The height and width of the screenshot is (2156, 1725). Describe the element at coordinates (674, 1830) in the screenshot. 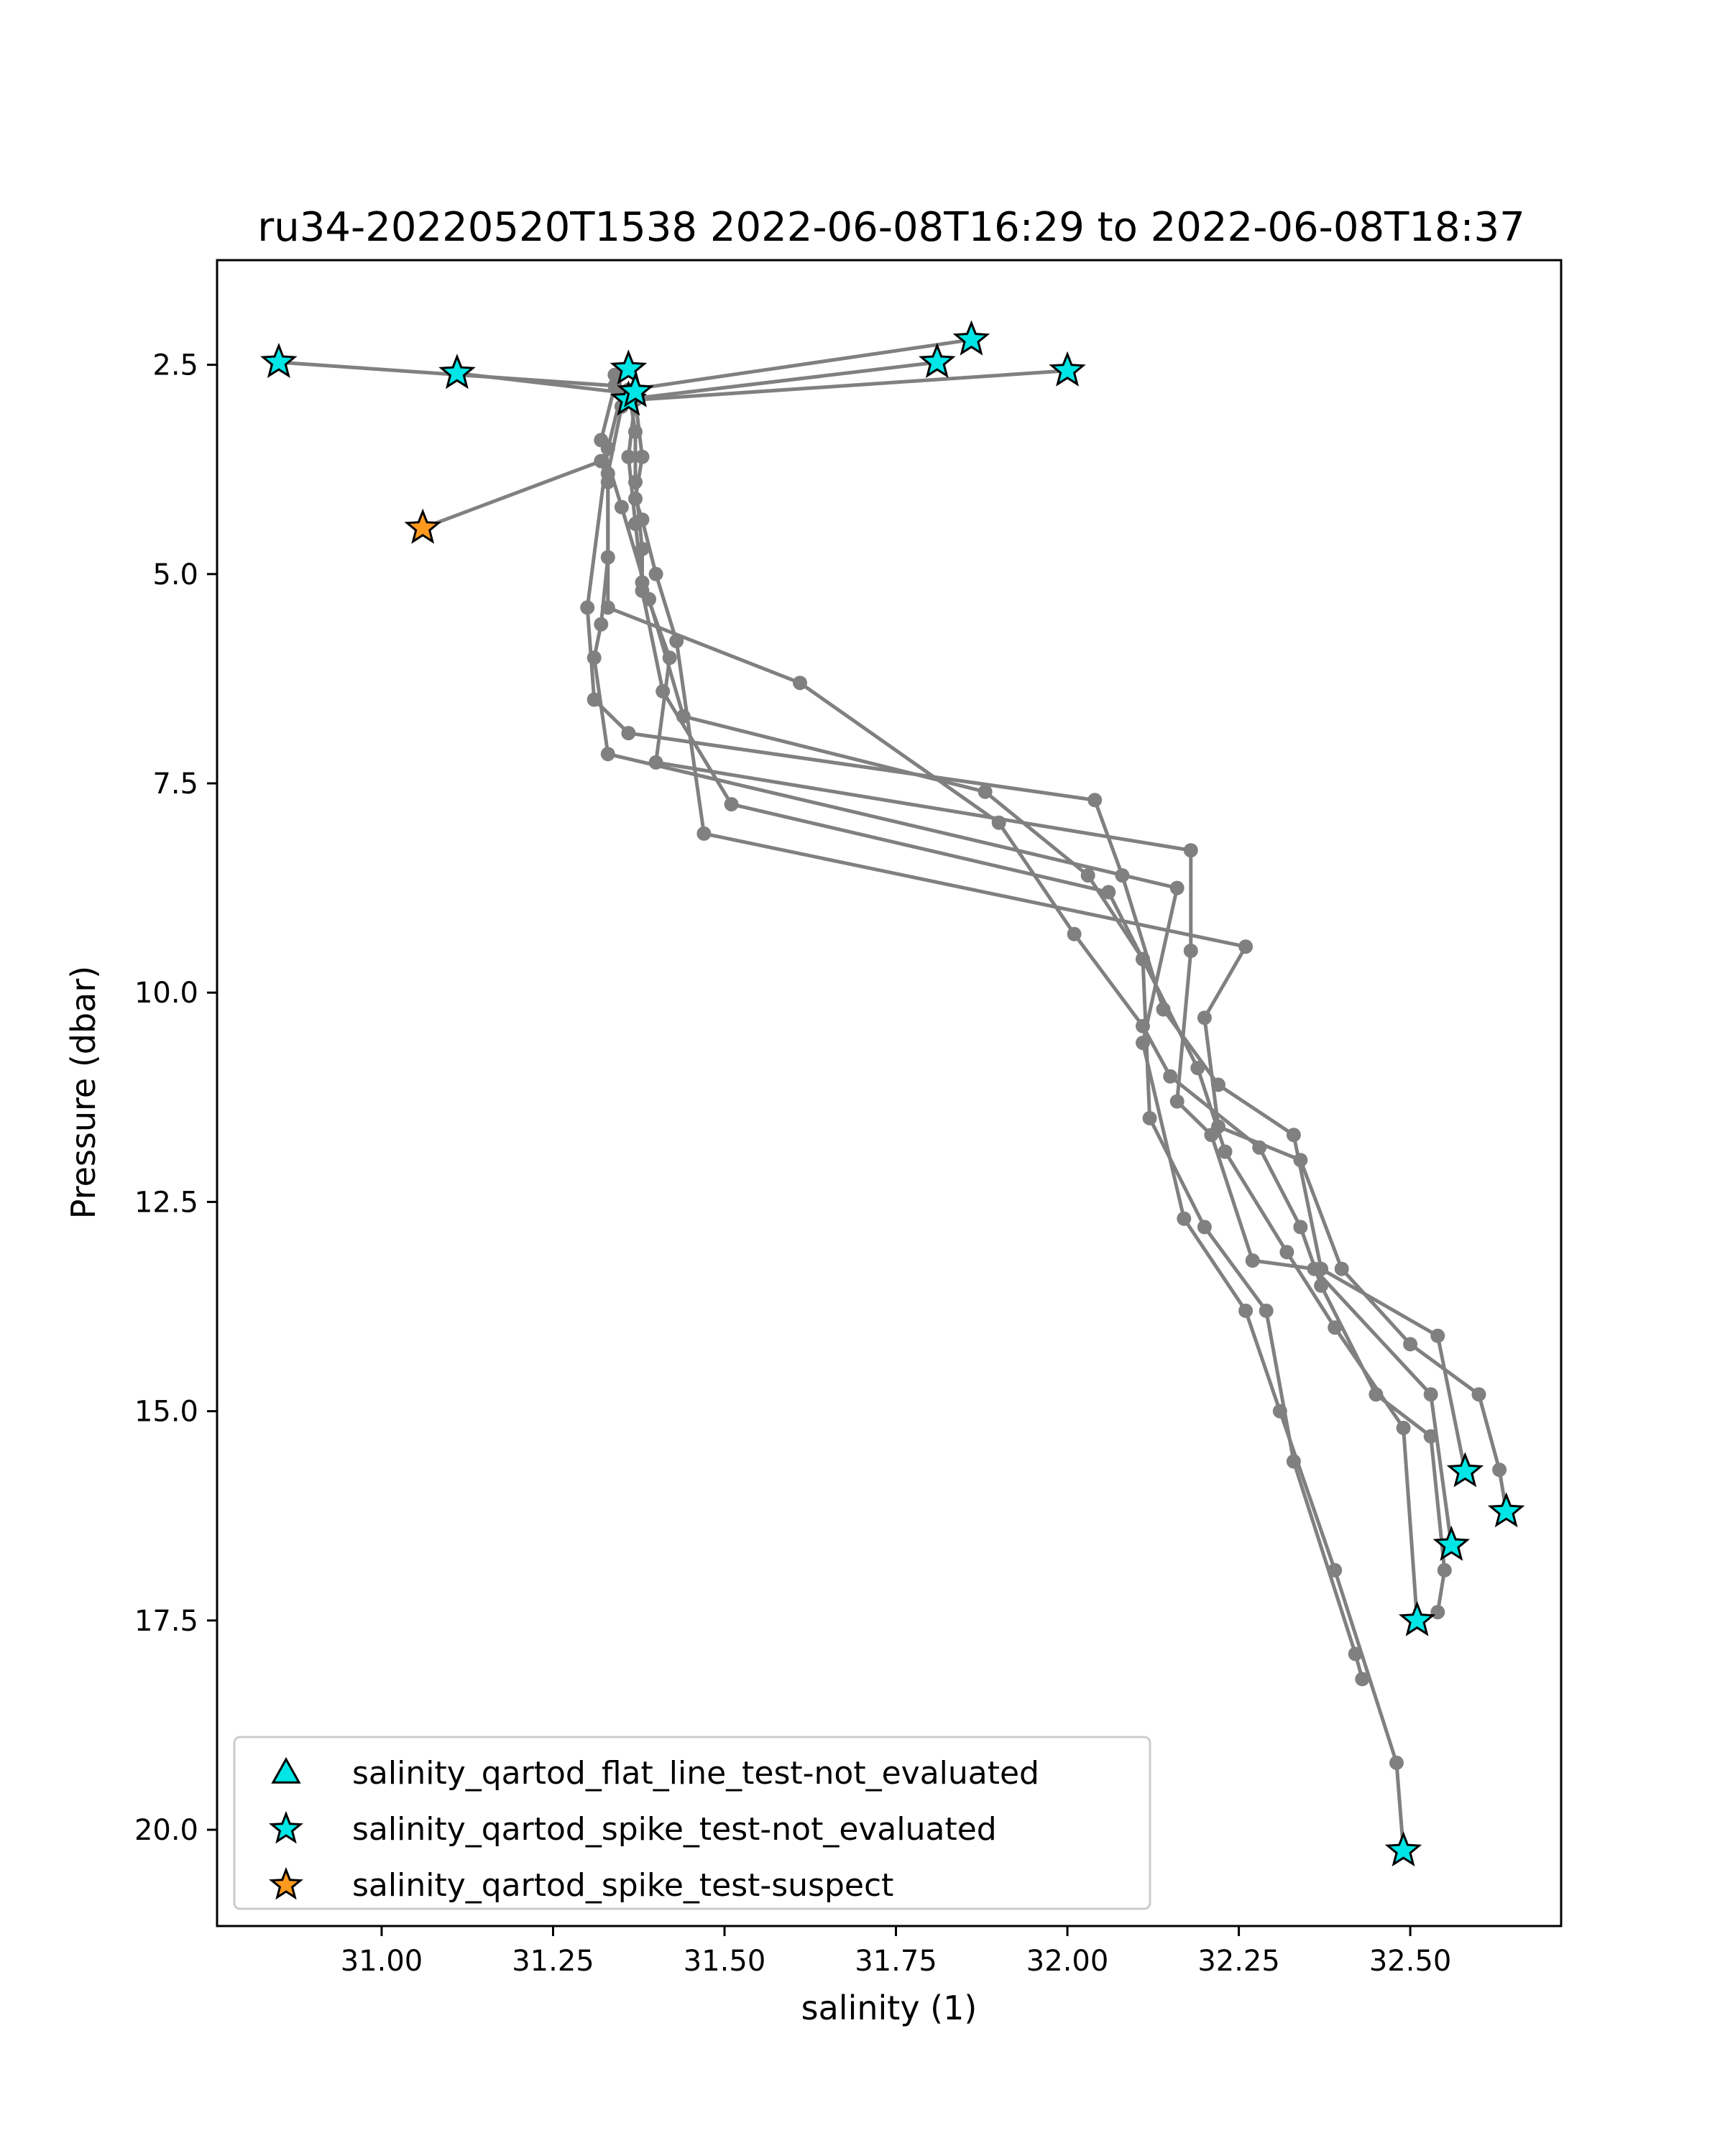

I see `legend-label: salinity_qartod_spike_test-not_evaluated` at that location.